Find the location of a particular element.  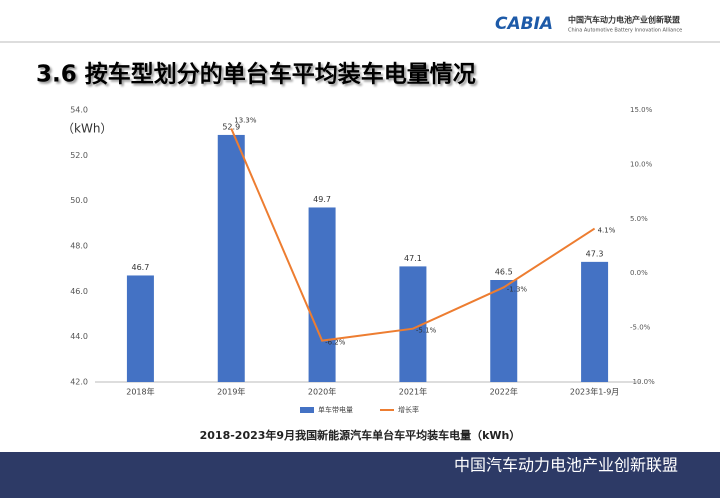

logo: CABIA is located at coordinates (524, 24).